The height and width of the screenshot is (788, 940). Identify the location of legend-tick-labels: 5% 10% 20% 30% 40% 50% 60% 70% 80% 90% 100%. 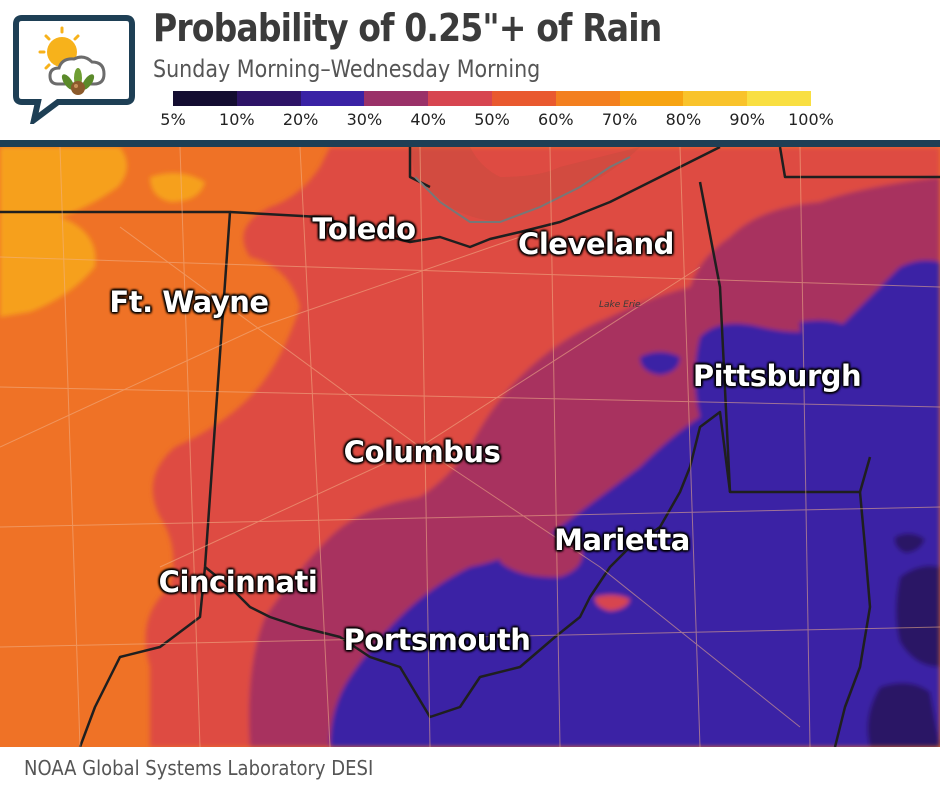
(470, 121).